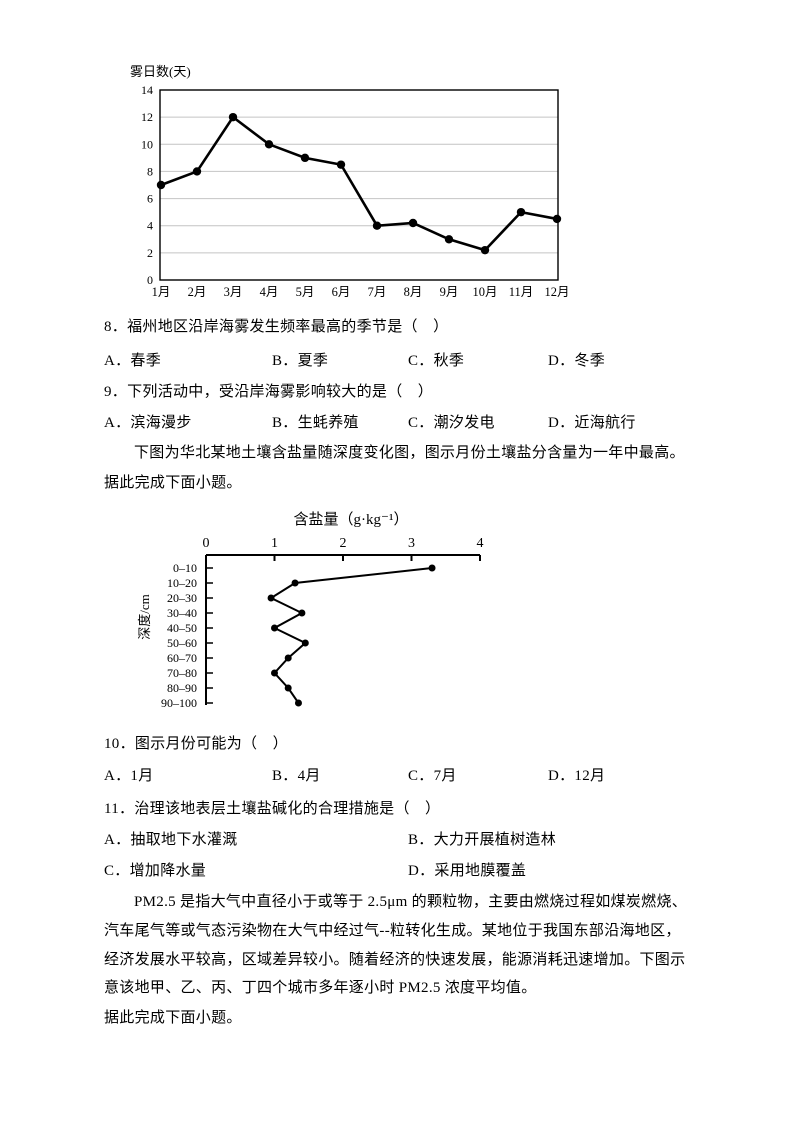  Describe the element at coordinates (272, 809) in the screenshot. I see `question-11-stem: 11．治理该地表层土壤盐碱化的合理措施是（ ）` at that location.